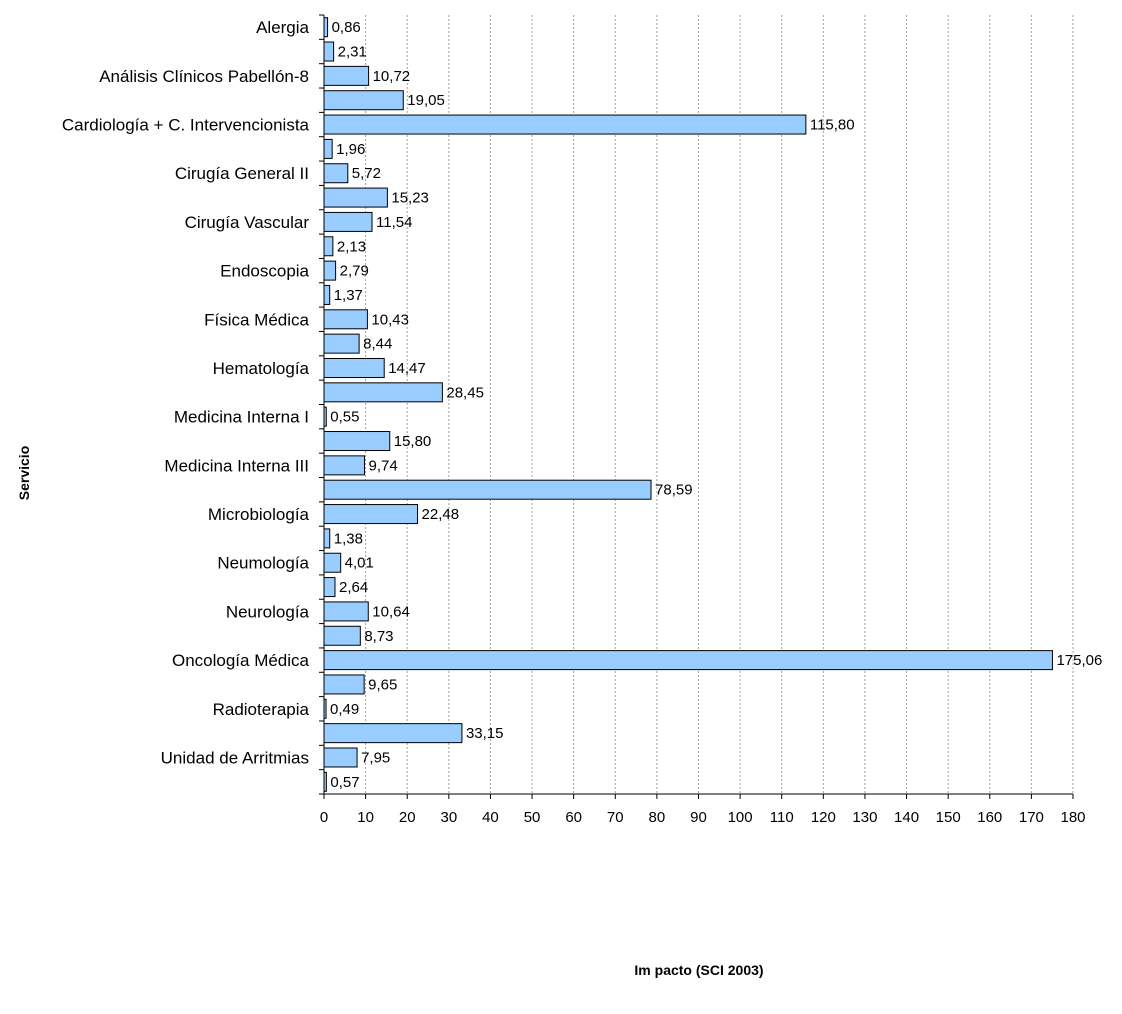 Image resolution: width=1122 pixels, height=1014 pixels. What do you see at coordinates (441, 514) in the screenshot?
I see `data-label: 22,48` at bounding box center [441, 514].